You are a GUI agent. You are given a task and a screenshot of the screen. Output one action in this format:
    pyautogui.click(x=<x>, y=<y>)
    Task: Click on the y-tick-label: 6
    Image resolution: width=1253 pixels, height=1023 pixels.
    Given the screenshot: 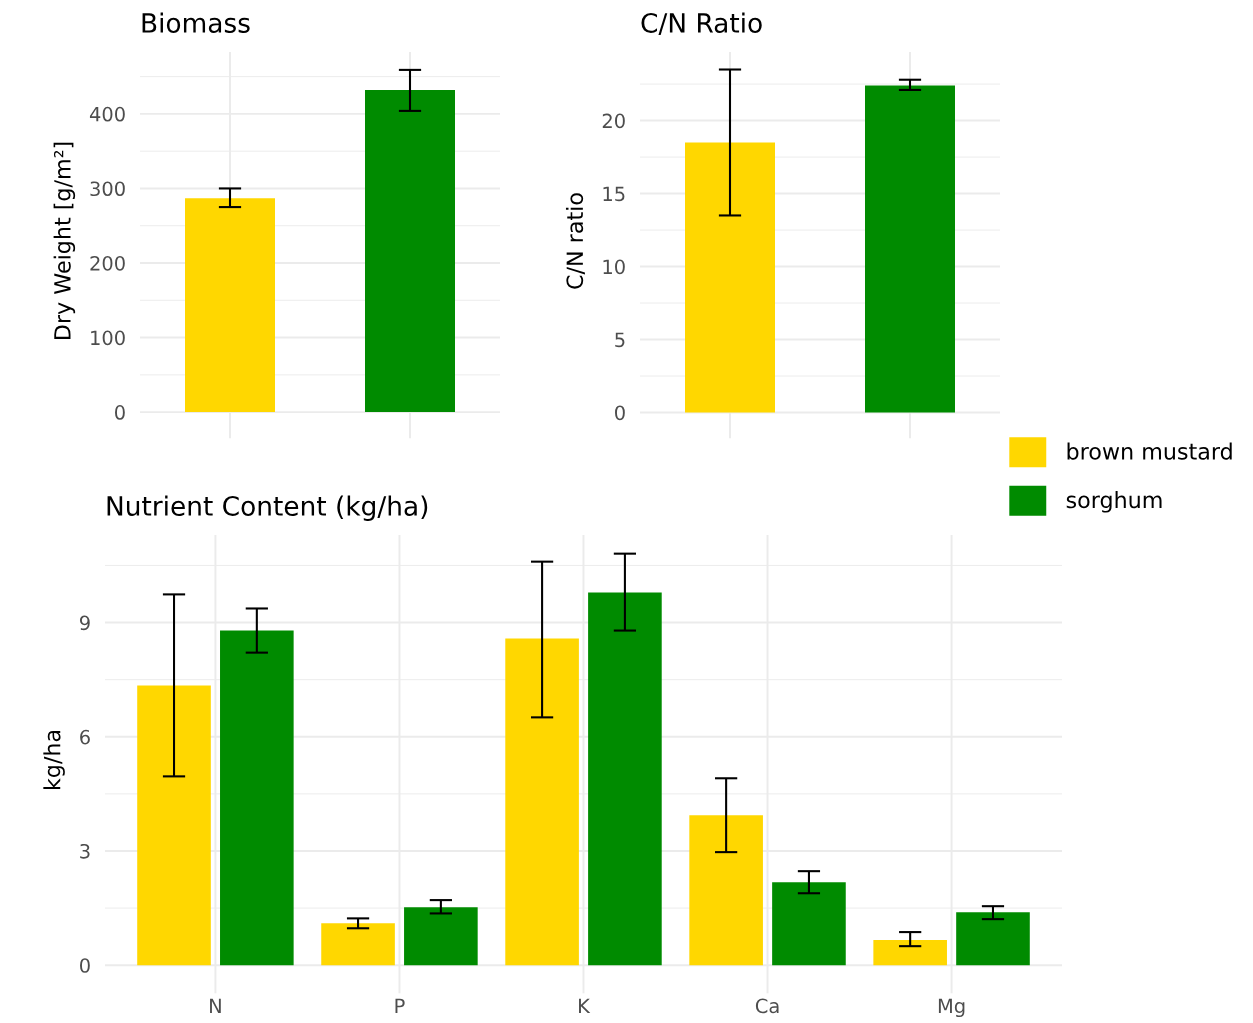 What is the action you would take?
    pyautogui.click(x=85, y=737)
    